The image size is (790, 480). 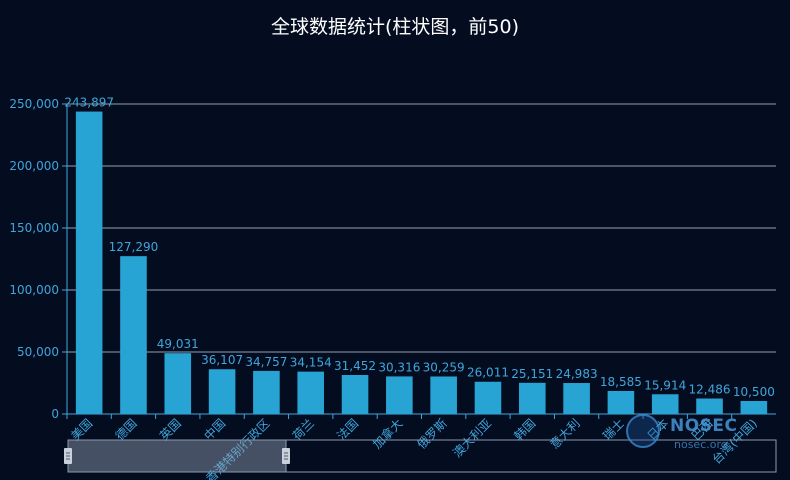 What do you see at coordinates (565, 434) in the screenshot?
I see `x-tick-label: 意大利` at bounding box center [565, 434].